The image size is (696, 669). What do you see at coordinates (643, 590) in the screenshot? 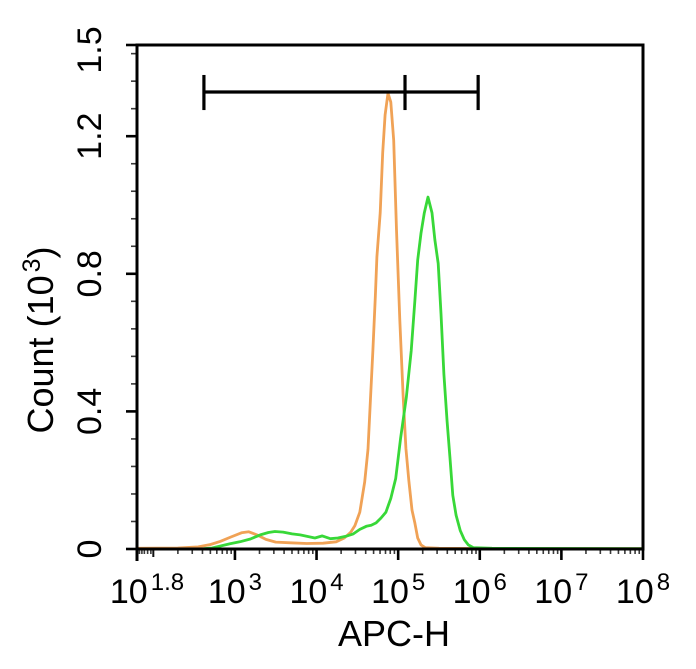
I see `x-axis-tick-label: 10 8` at bounding box center [643, 590].